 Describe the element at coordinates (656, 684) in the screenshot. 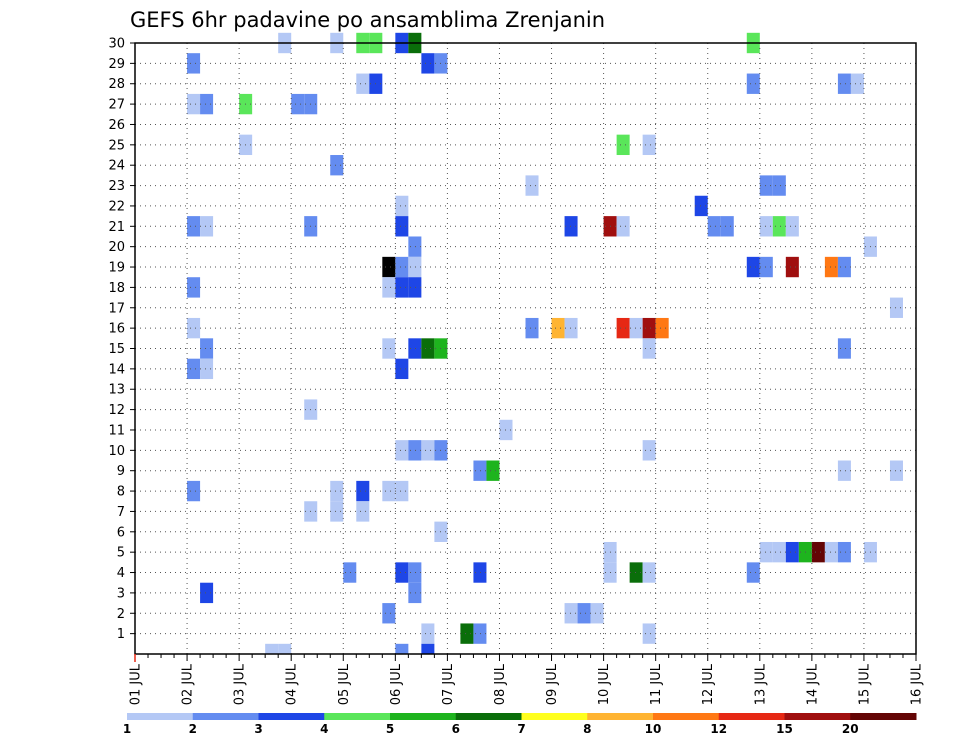

I see `x-tick-label: 11 JUL` at that location.